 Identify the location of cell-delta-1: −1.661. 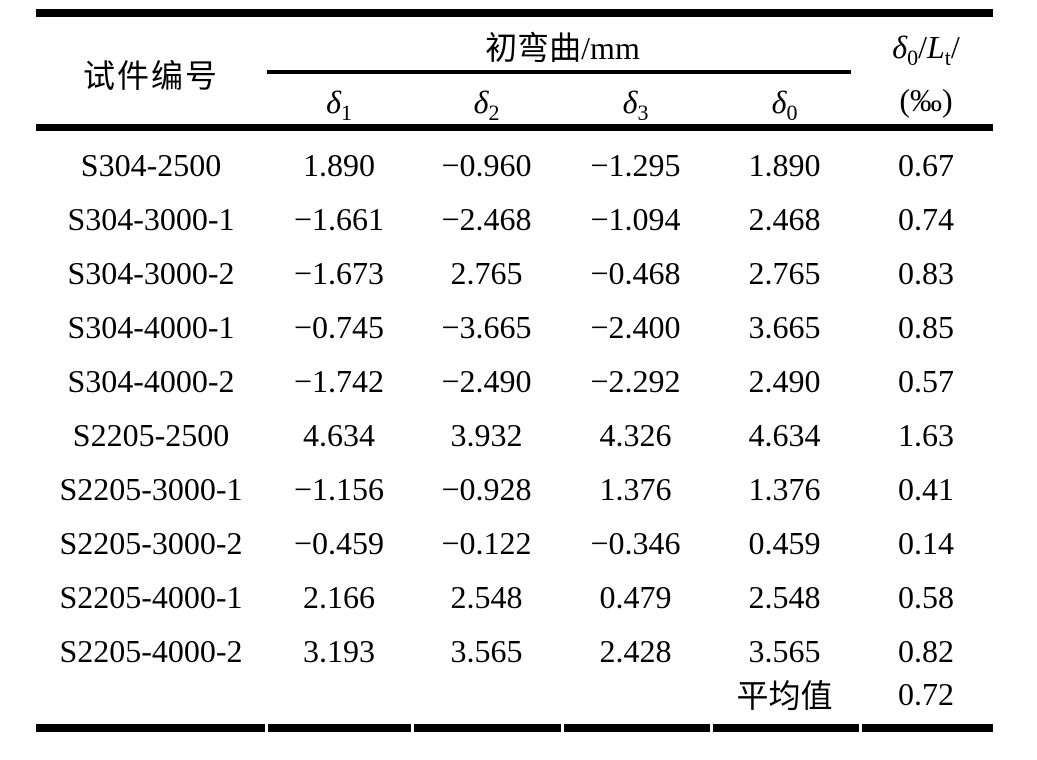
(339, 218).